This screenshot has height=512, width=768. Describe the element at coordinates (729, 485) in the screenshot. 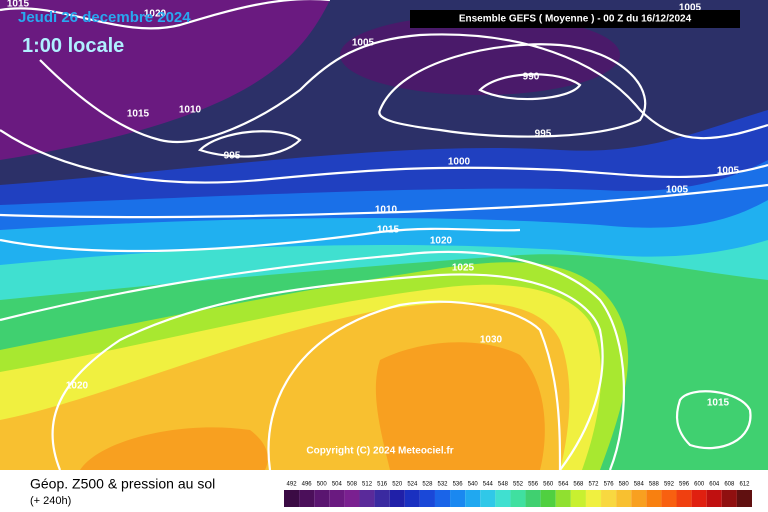

I see `colorbar-label: 608` at that location.